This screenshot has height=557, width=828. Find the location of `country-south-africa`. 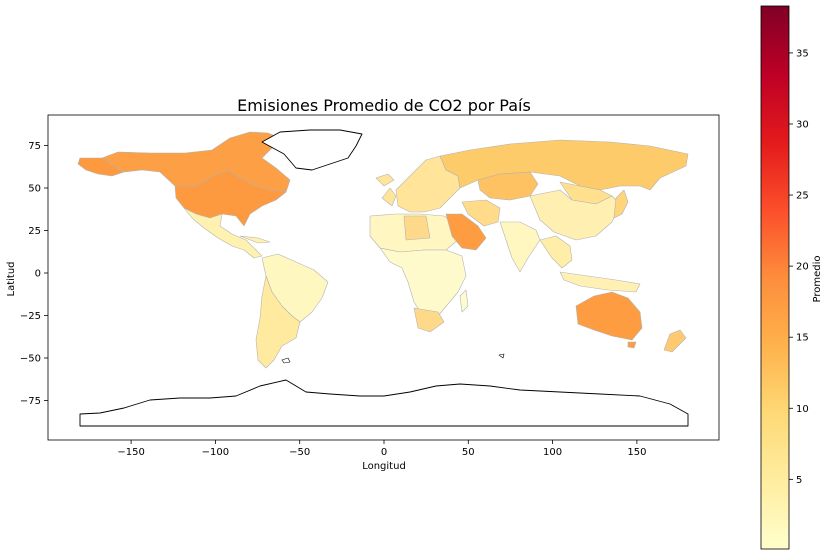

country-south-africa is located at coordinates (429, 320).